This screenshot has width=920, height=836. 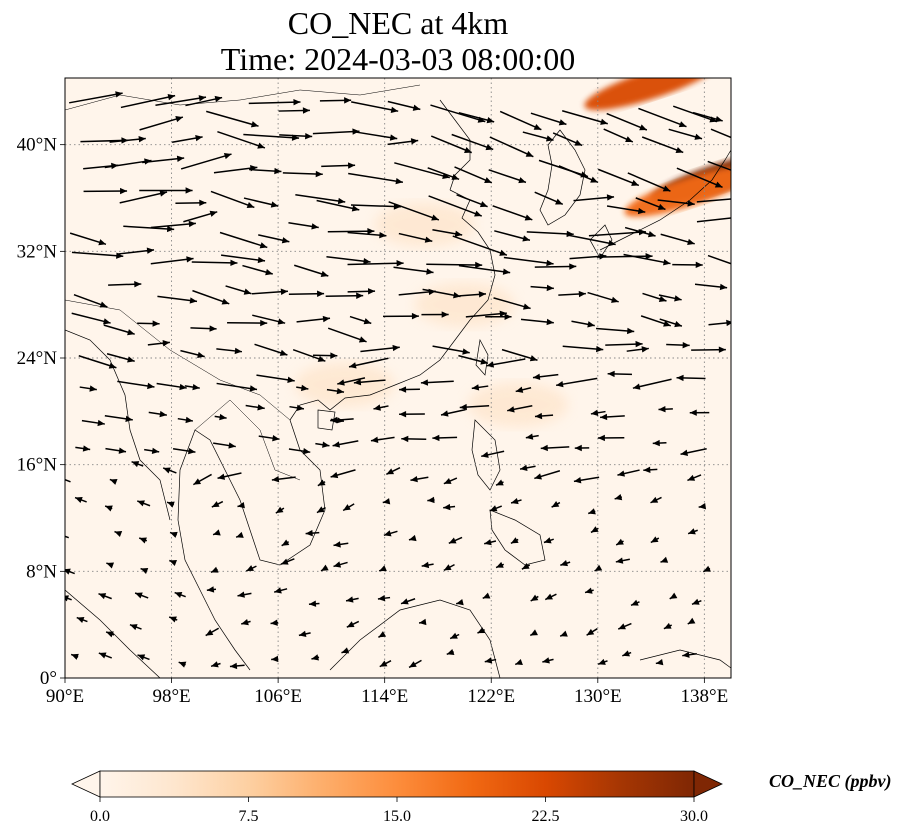 I want to click on coastline-china, so click(x=392, y=305).